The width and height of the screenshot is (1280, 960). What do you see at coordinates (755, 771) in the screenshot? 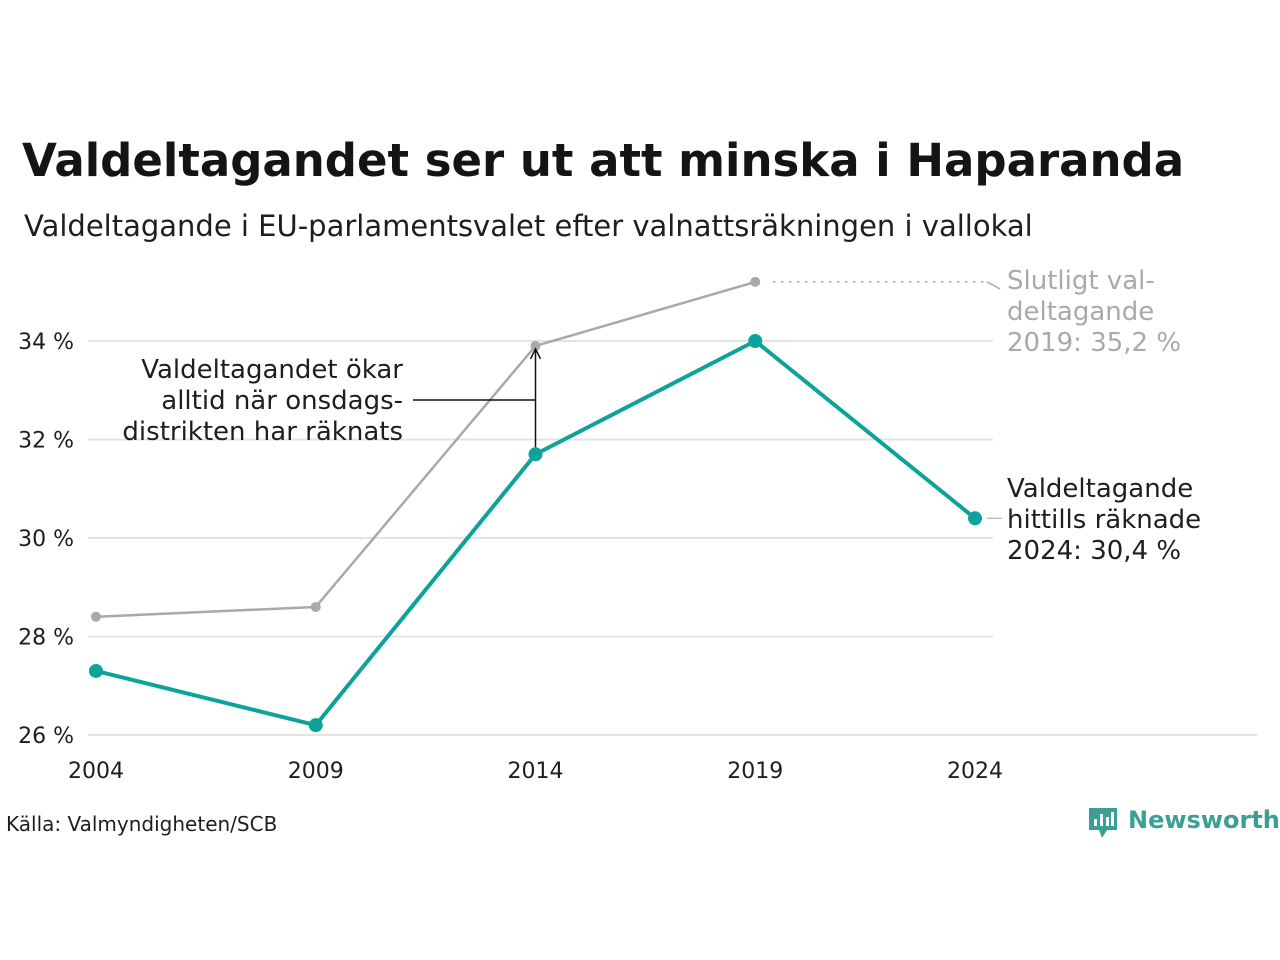
I see `x-tick-label: 2019` at bounding box center [755, 771].